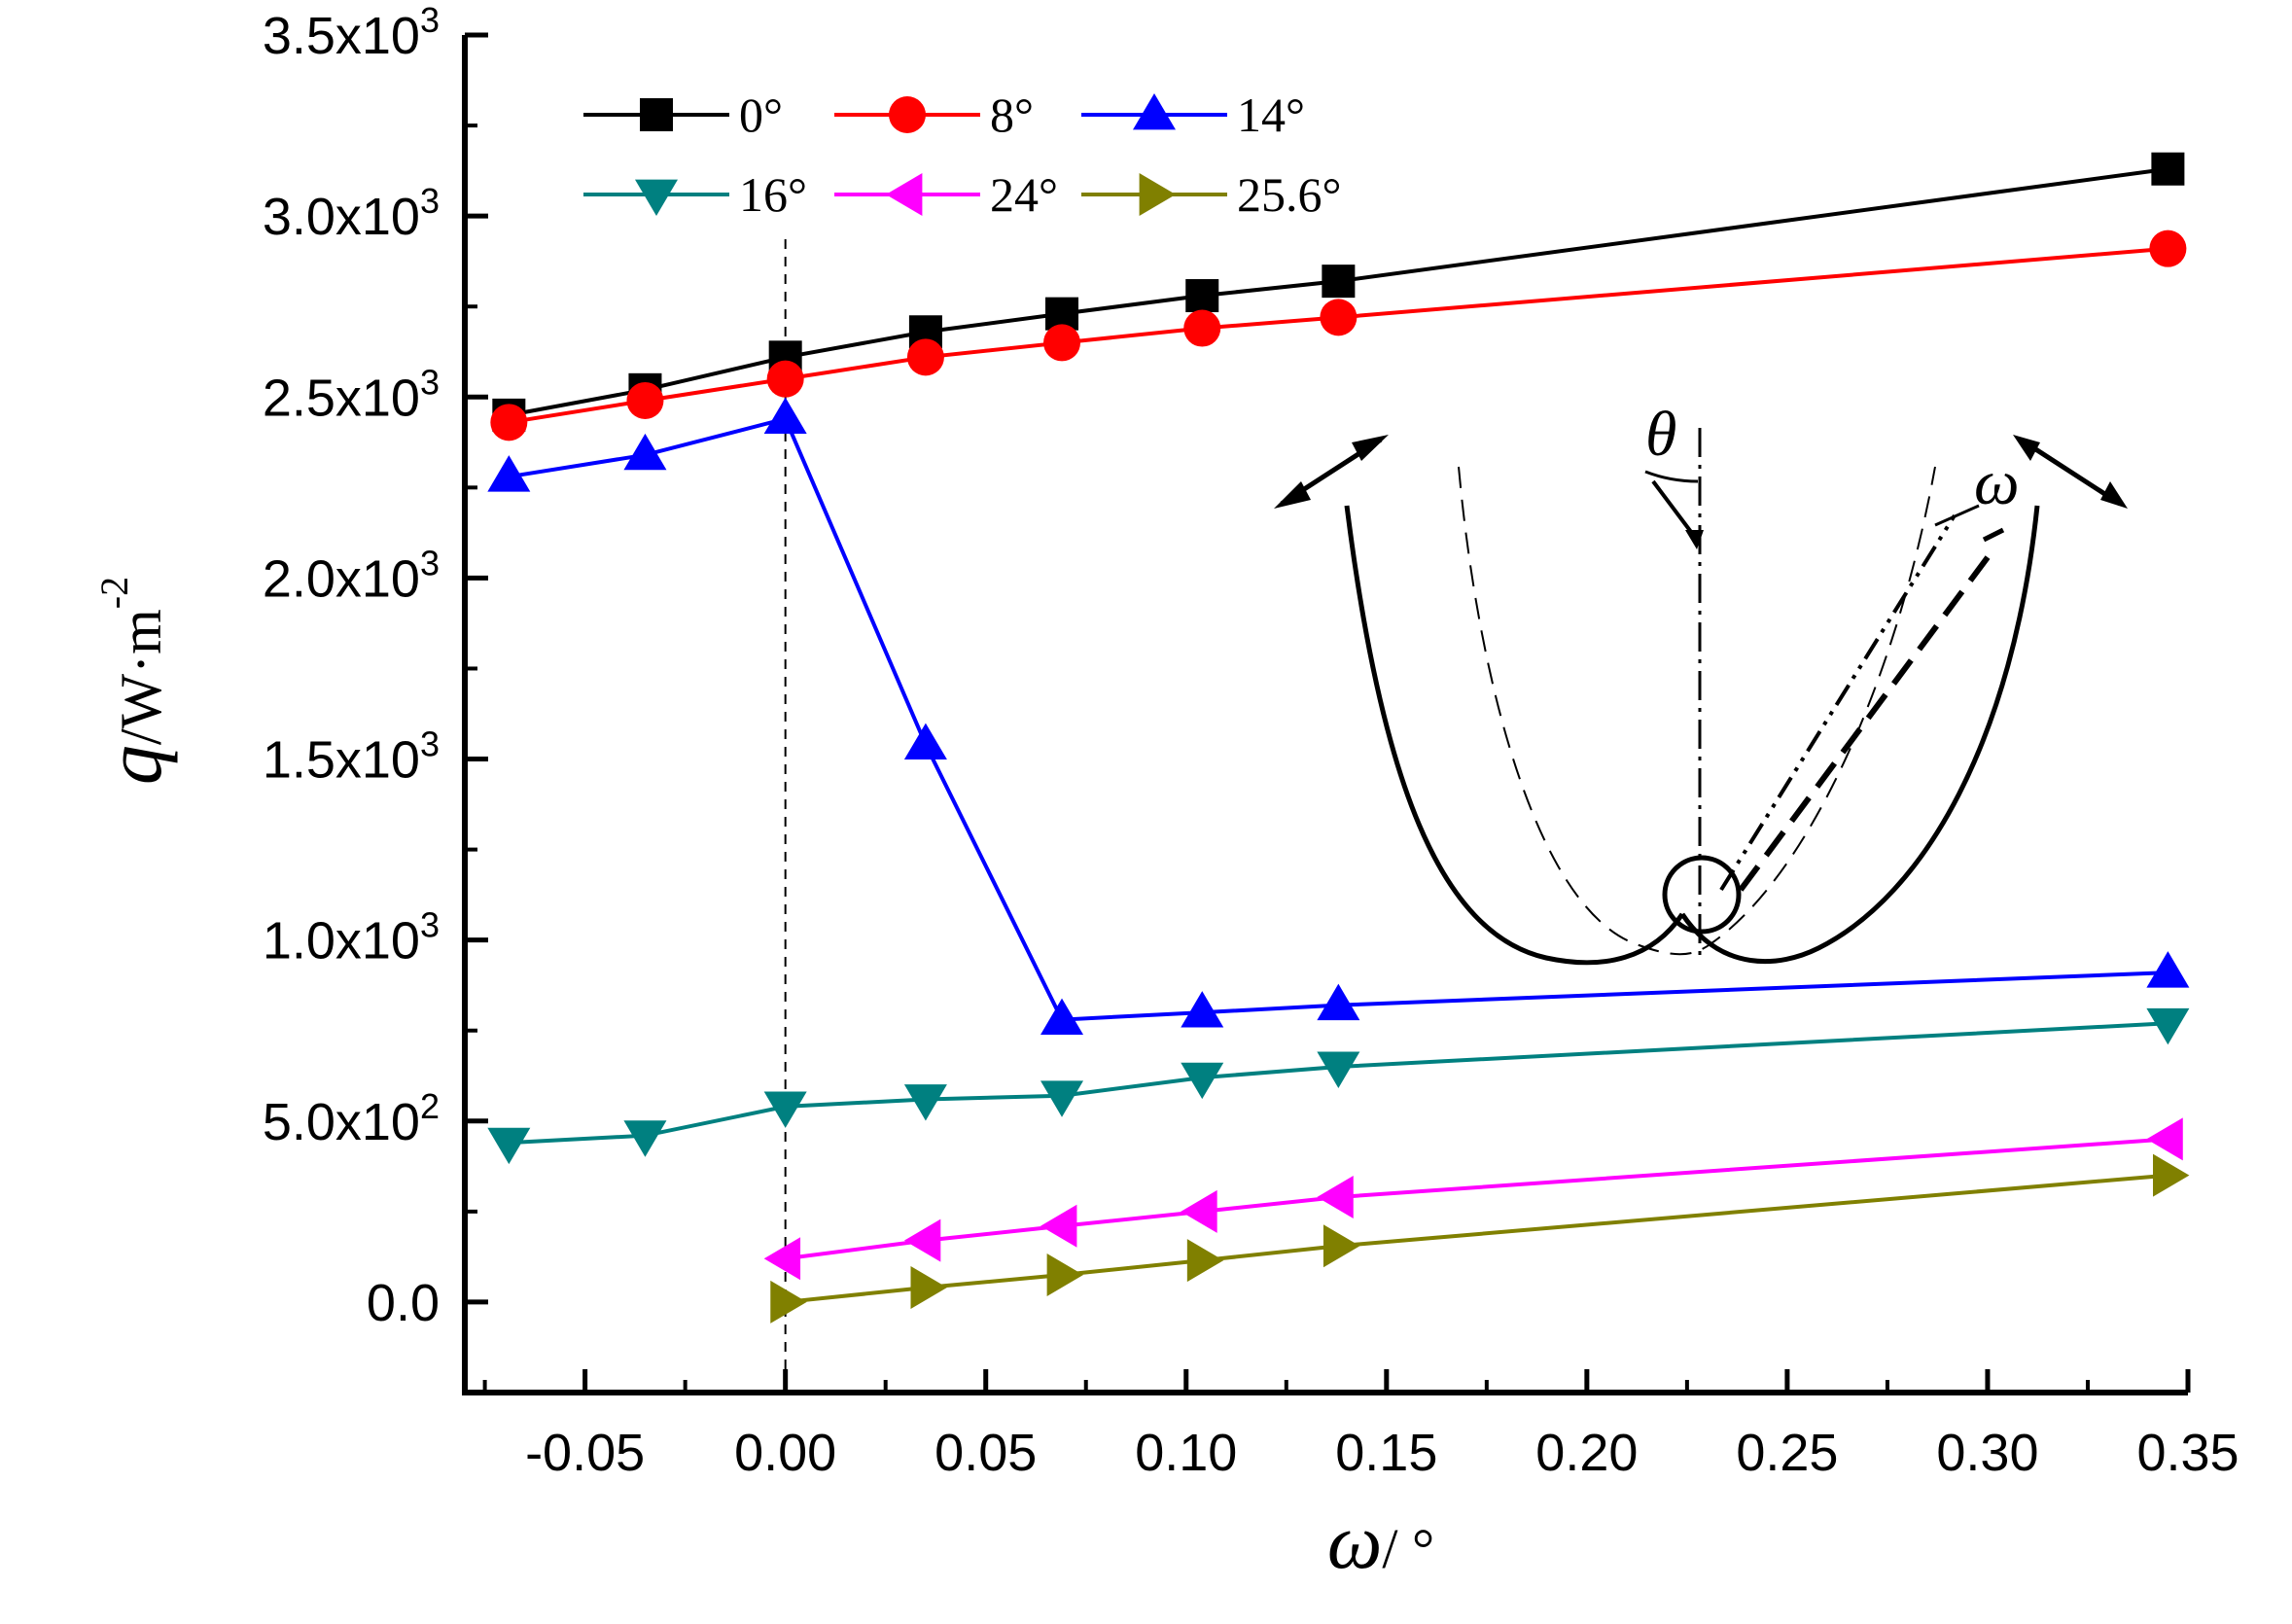 This screenshot has height=1624, width=2292. What do you see at coordinates (1292, 495) in the screenshot?
I see `inset-rotation-arrowhead-left-a` at bounding box center [1292, 495].